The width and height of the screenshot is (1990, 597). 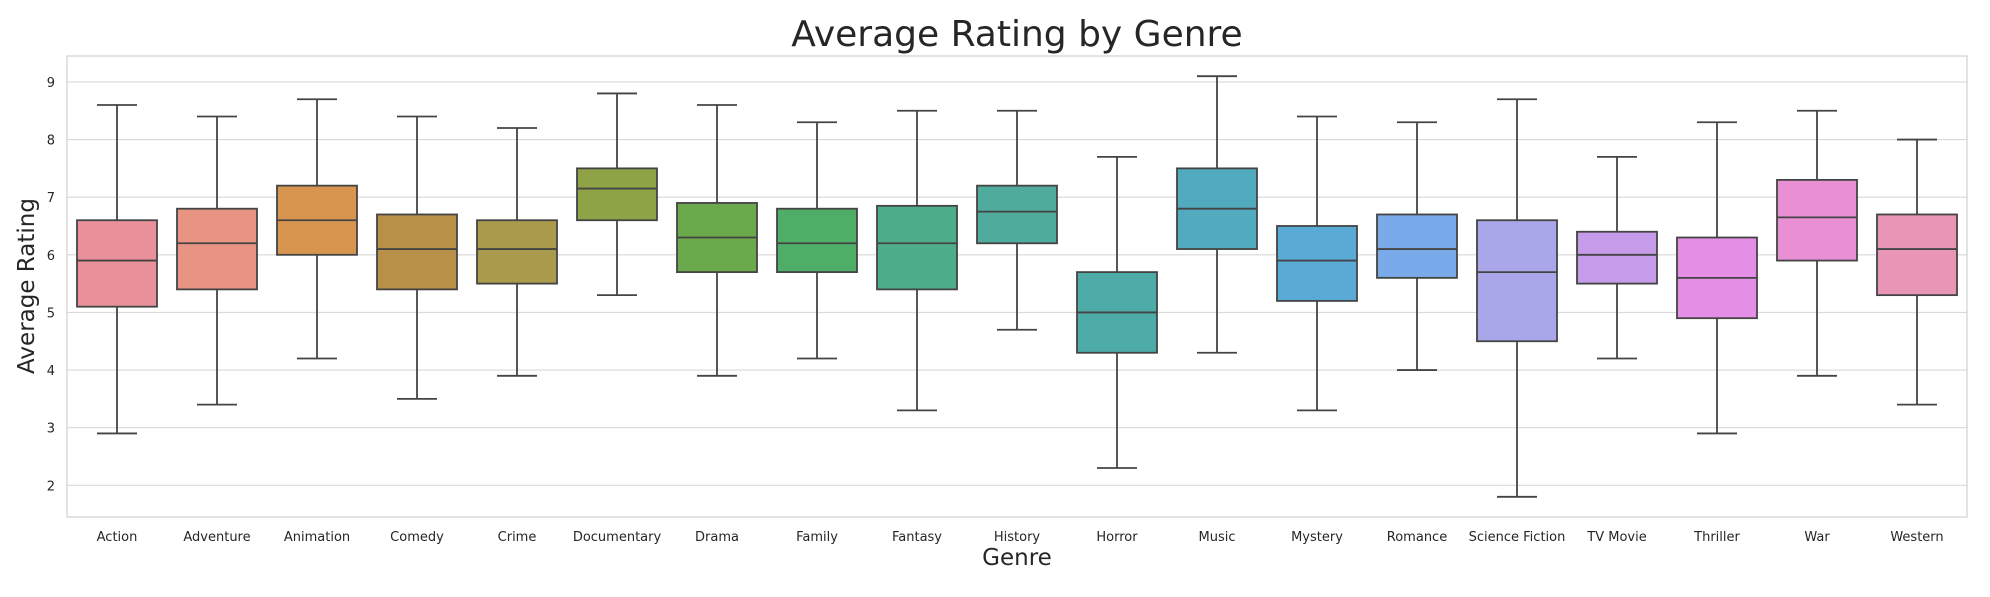 I want to click on x-tick-label: Documentary, so click(x=617, y=537).